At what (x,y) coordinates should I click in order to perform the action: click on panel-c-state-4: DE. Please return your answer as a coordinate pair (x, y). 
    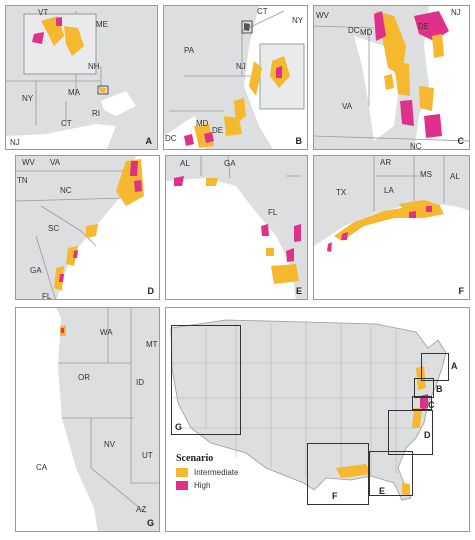
    Looking at the image, I should click on (424, 26).